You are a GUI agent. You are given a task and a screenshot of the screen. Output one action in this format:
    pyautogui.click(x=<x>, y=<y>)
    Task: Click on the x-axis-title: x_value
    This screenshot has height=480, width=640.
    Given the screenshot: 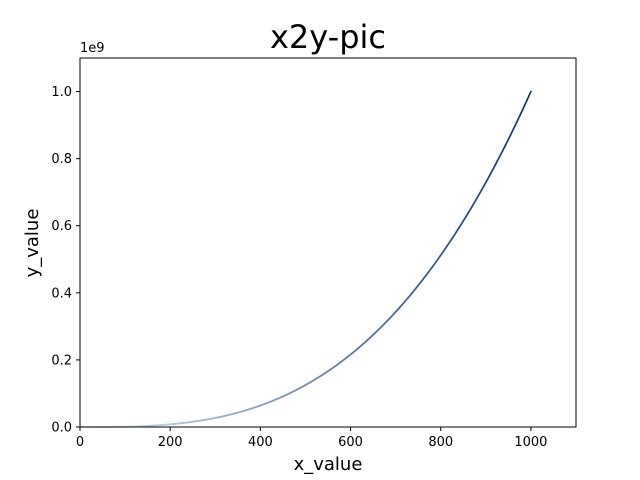 What is the action you would take?
    pyautogui.click(x=328, y=464)
    